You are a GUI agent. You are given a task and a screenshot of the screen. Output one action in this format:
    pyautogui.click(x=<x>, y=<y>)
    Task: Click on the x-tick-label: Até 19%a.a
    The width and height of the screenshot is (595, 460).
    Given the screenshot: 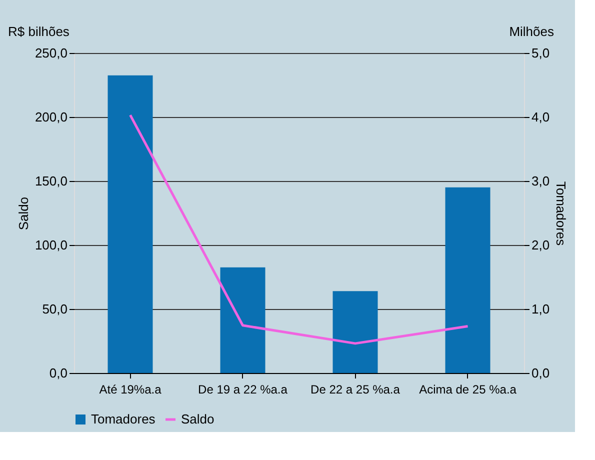 What is the action you would take?
    pyautogui.click(x=130, y=389)
    